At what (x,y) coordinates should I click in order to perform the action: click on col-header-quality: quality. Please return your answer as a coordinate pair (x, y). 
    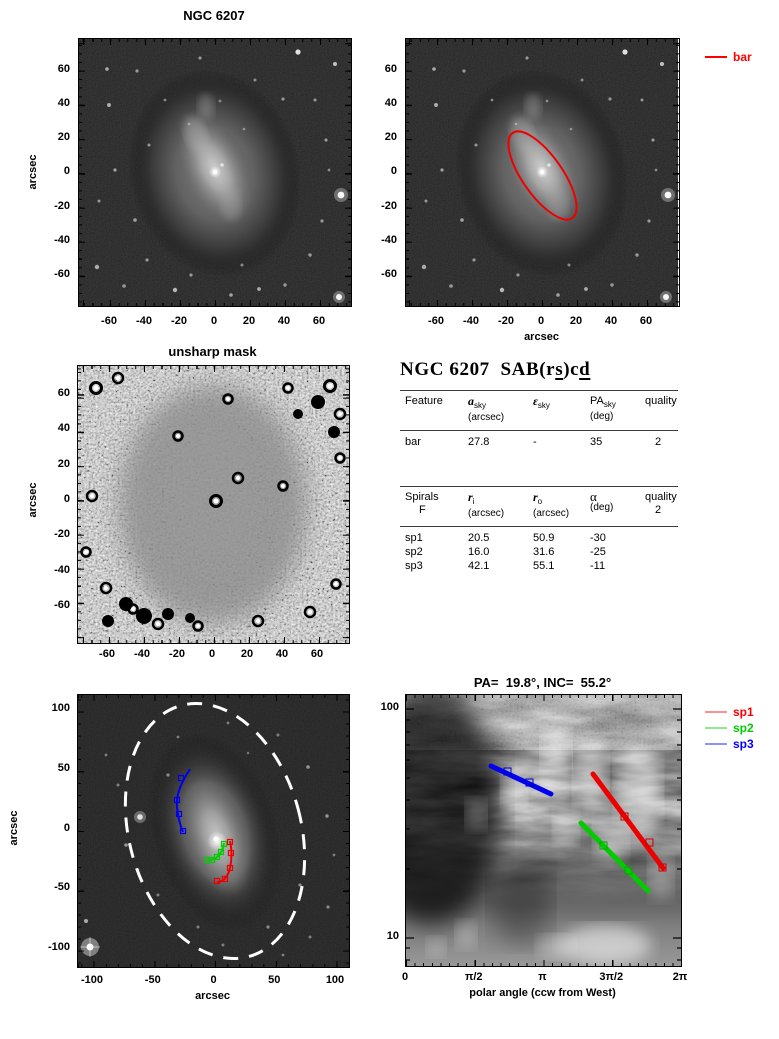
    Looking at the image, I should click on (661, 401).